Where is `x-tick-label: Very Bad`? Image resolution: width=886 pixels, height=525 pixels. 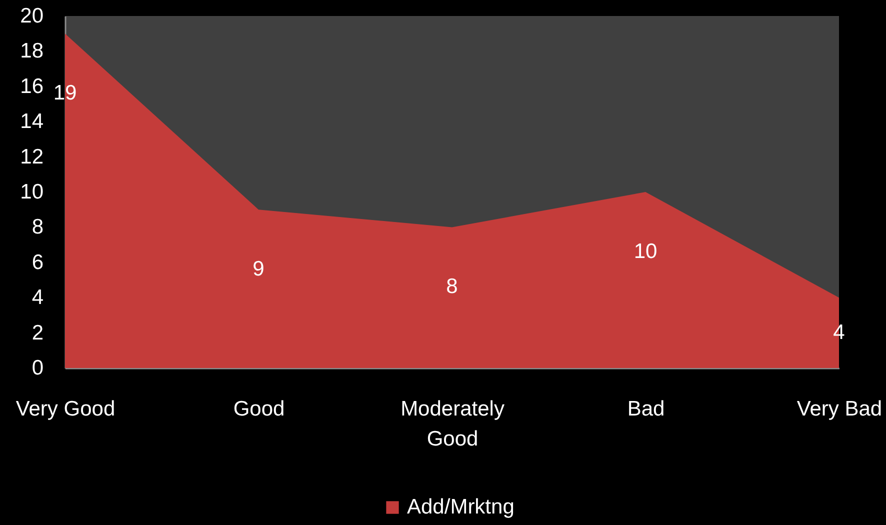 x-tick-label: Very Bad is located at coordinates (839, 409).